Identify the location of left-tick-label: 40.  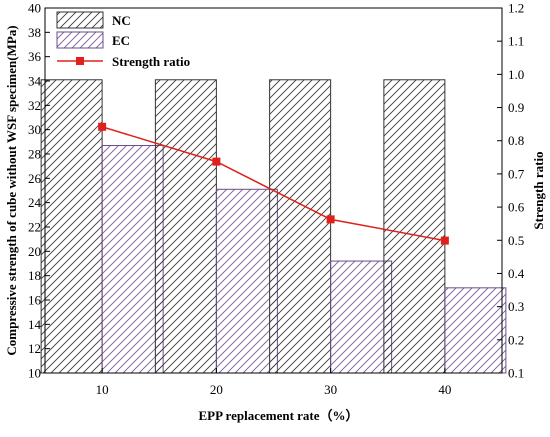
(34, 8).